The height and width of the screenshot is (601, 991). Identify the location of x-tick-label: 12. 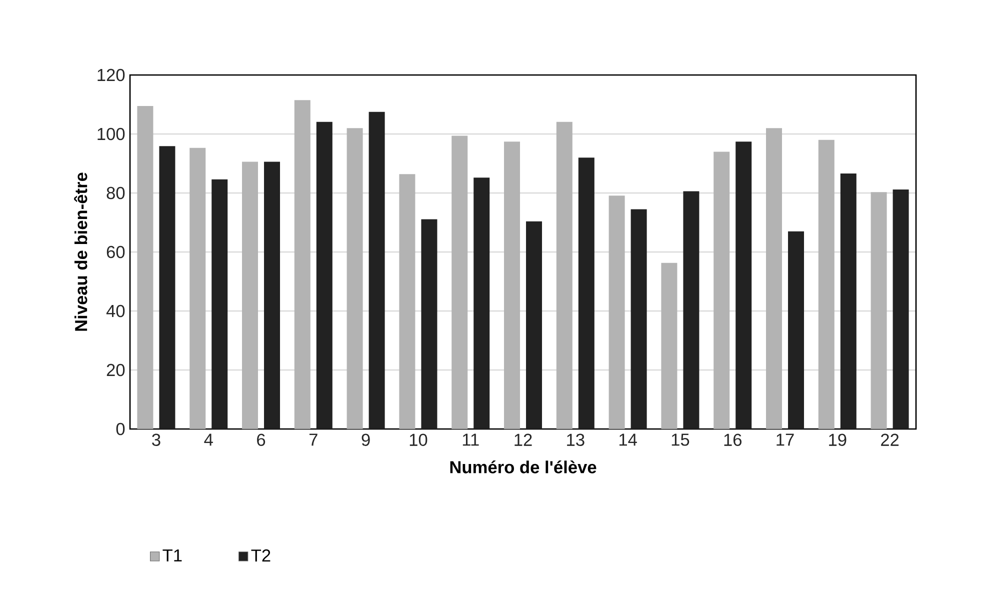
(523, 440).